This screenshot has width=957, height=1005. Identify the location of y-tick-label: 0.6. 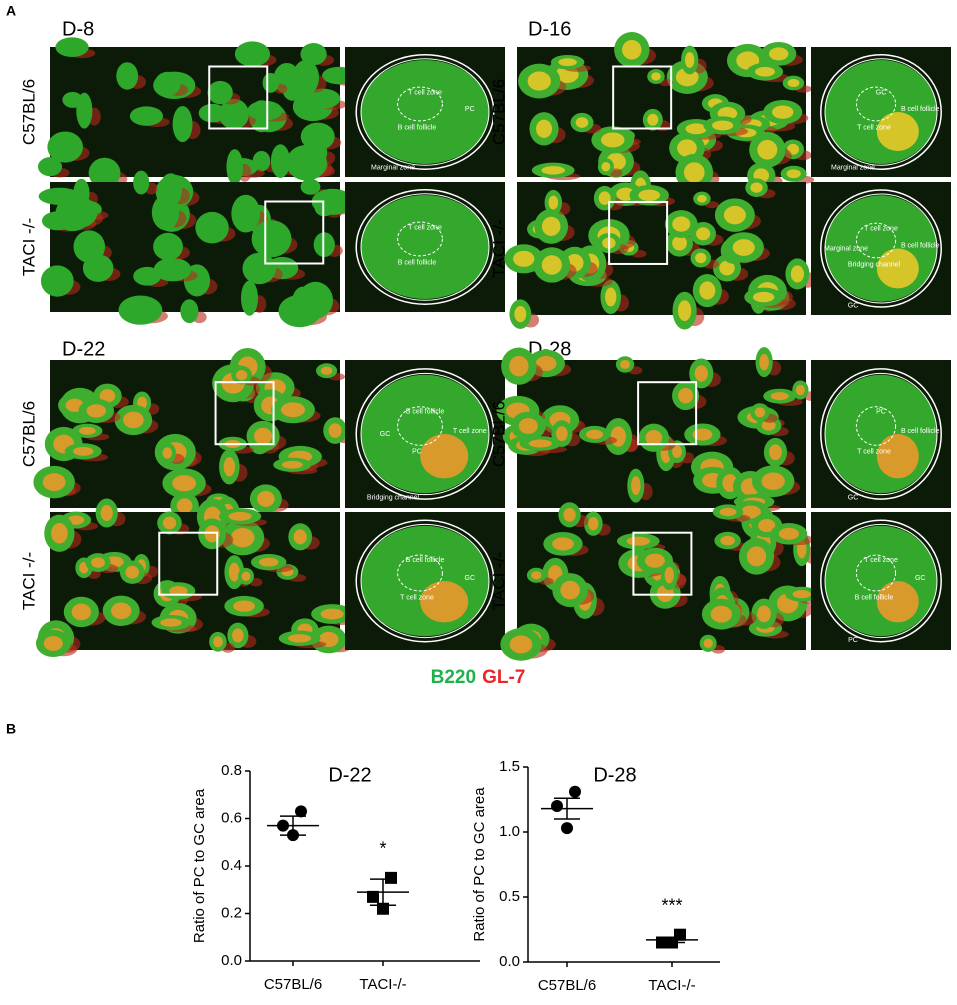
(231, 817).